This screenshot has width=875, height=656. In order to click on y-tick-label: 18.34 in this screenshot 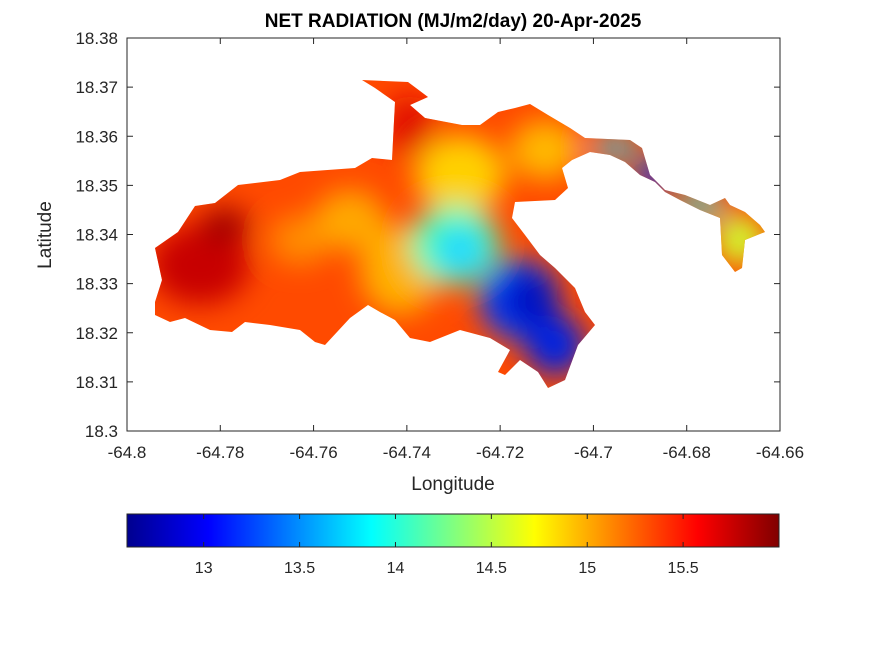, I will do `click(96, 235)`.